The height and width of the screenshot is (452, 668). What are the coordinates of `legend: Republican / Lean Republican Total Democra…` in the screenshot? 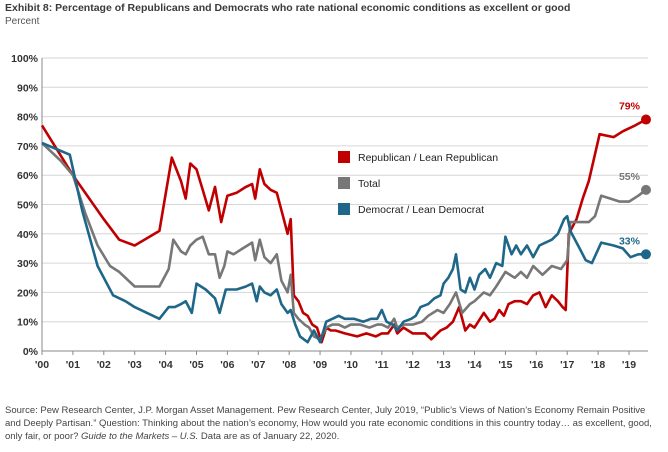 It's located at (418, 183).